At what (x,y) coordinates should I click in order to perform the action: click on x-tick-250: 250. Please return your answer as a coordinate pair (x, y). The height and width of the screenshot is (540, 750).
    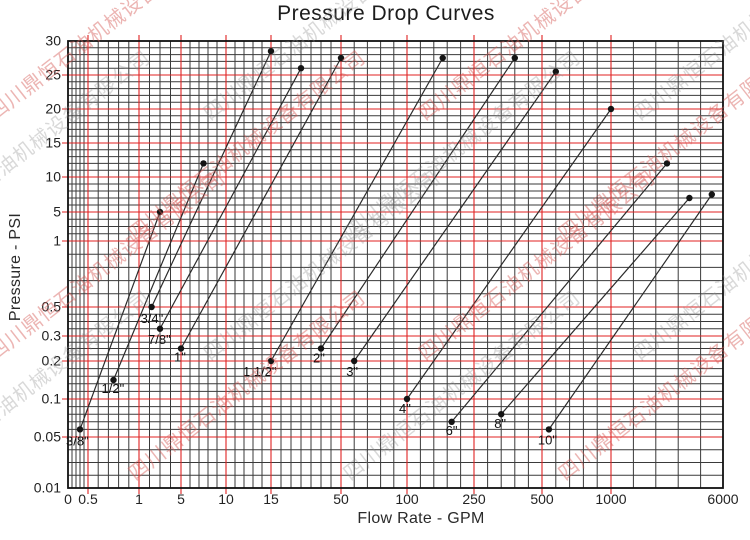
    Looking at the image, I should click on (474, 499).